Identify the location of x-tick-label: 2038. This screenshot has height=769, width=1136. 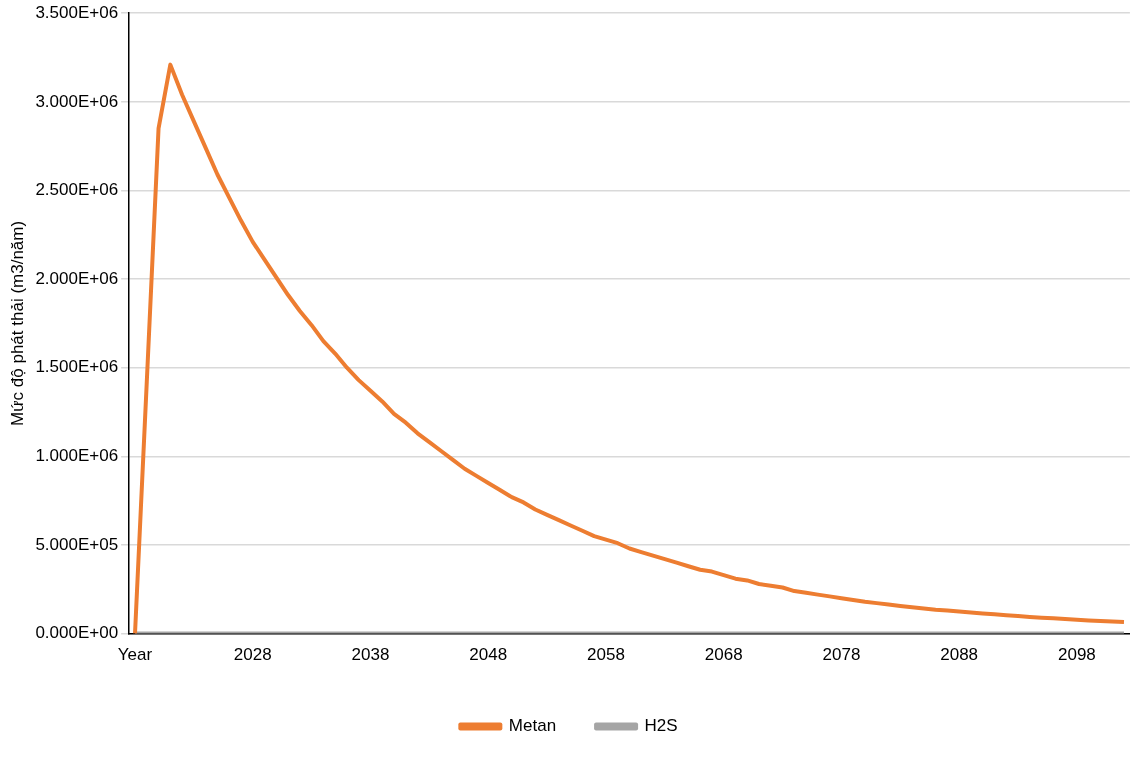
(370, 655).